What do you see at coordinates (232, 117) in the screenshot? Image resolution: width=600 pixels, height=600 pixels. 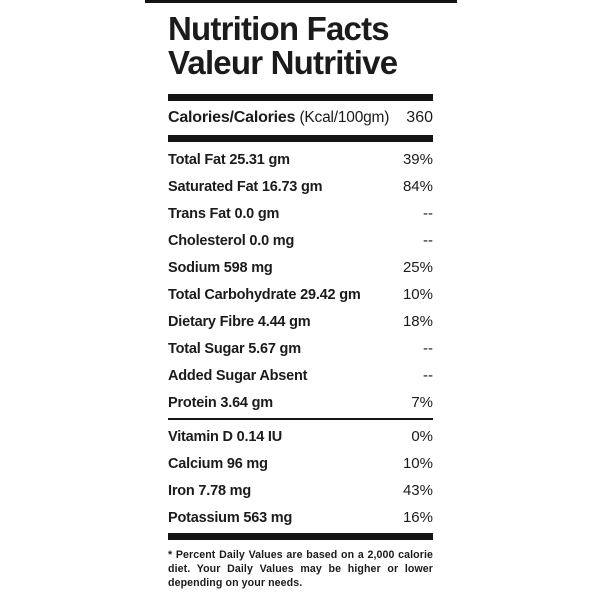 I see `calories-label: Calories/Calories` at bounding box center [232, 117].